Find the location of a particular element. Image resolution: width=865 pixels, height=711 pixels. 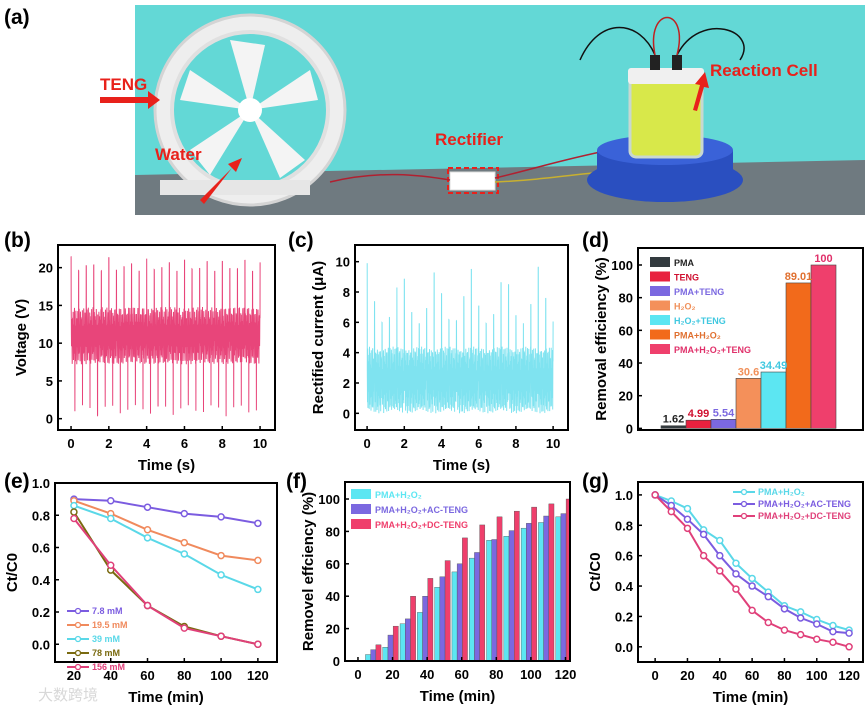

x-tick-label: 80 is located at coordinates (496, 674).